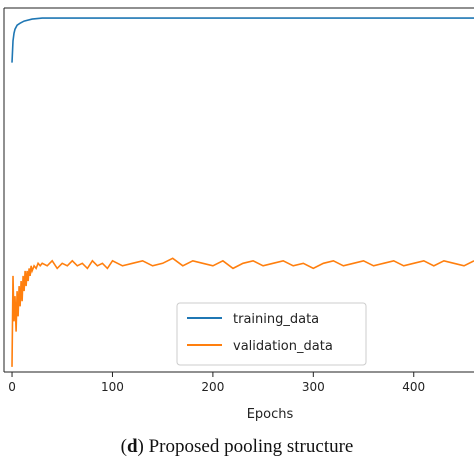  What do you see at coordinates (212, 387) in the screenshot?
I see `x-tick-label: 200` at bounding box center [212, 387].